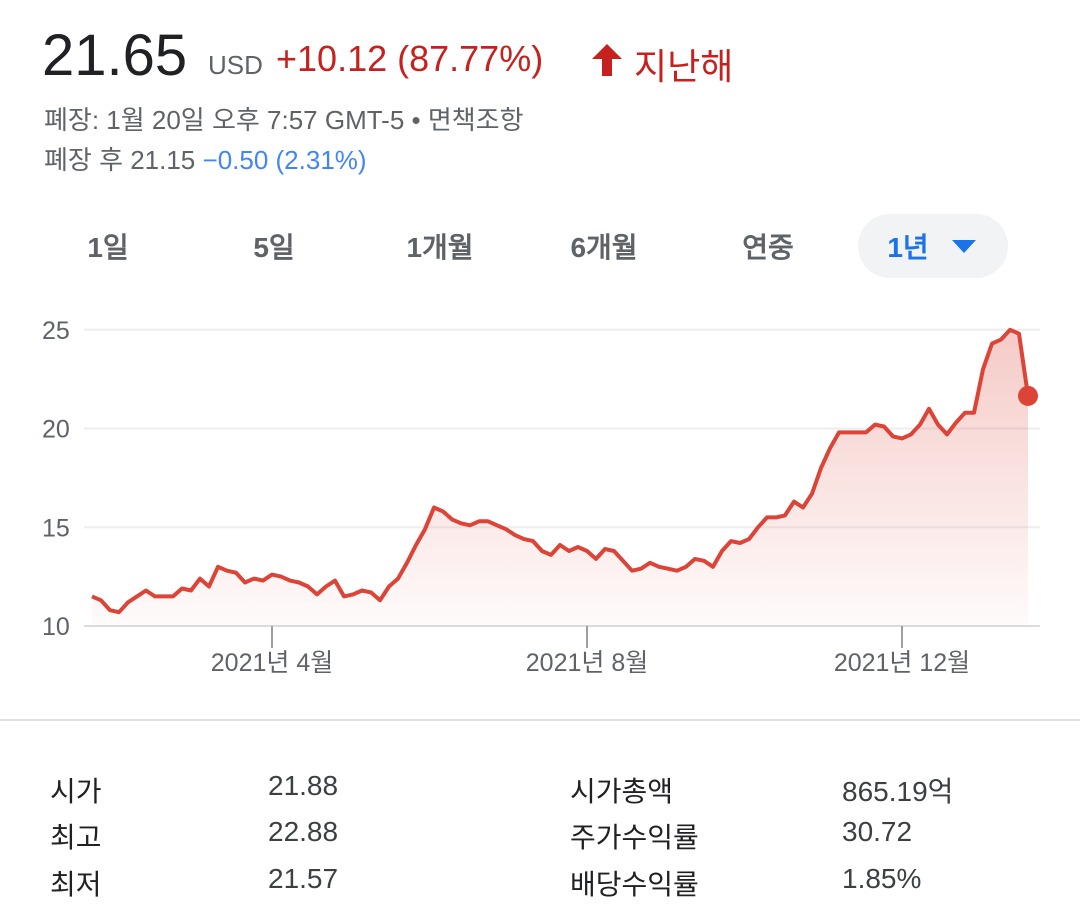  I want to click on after-hours: 폐장 후 21.15 −0.50 (2.31%), so click(205, 158).